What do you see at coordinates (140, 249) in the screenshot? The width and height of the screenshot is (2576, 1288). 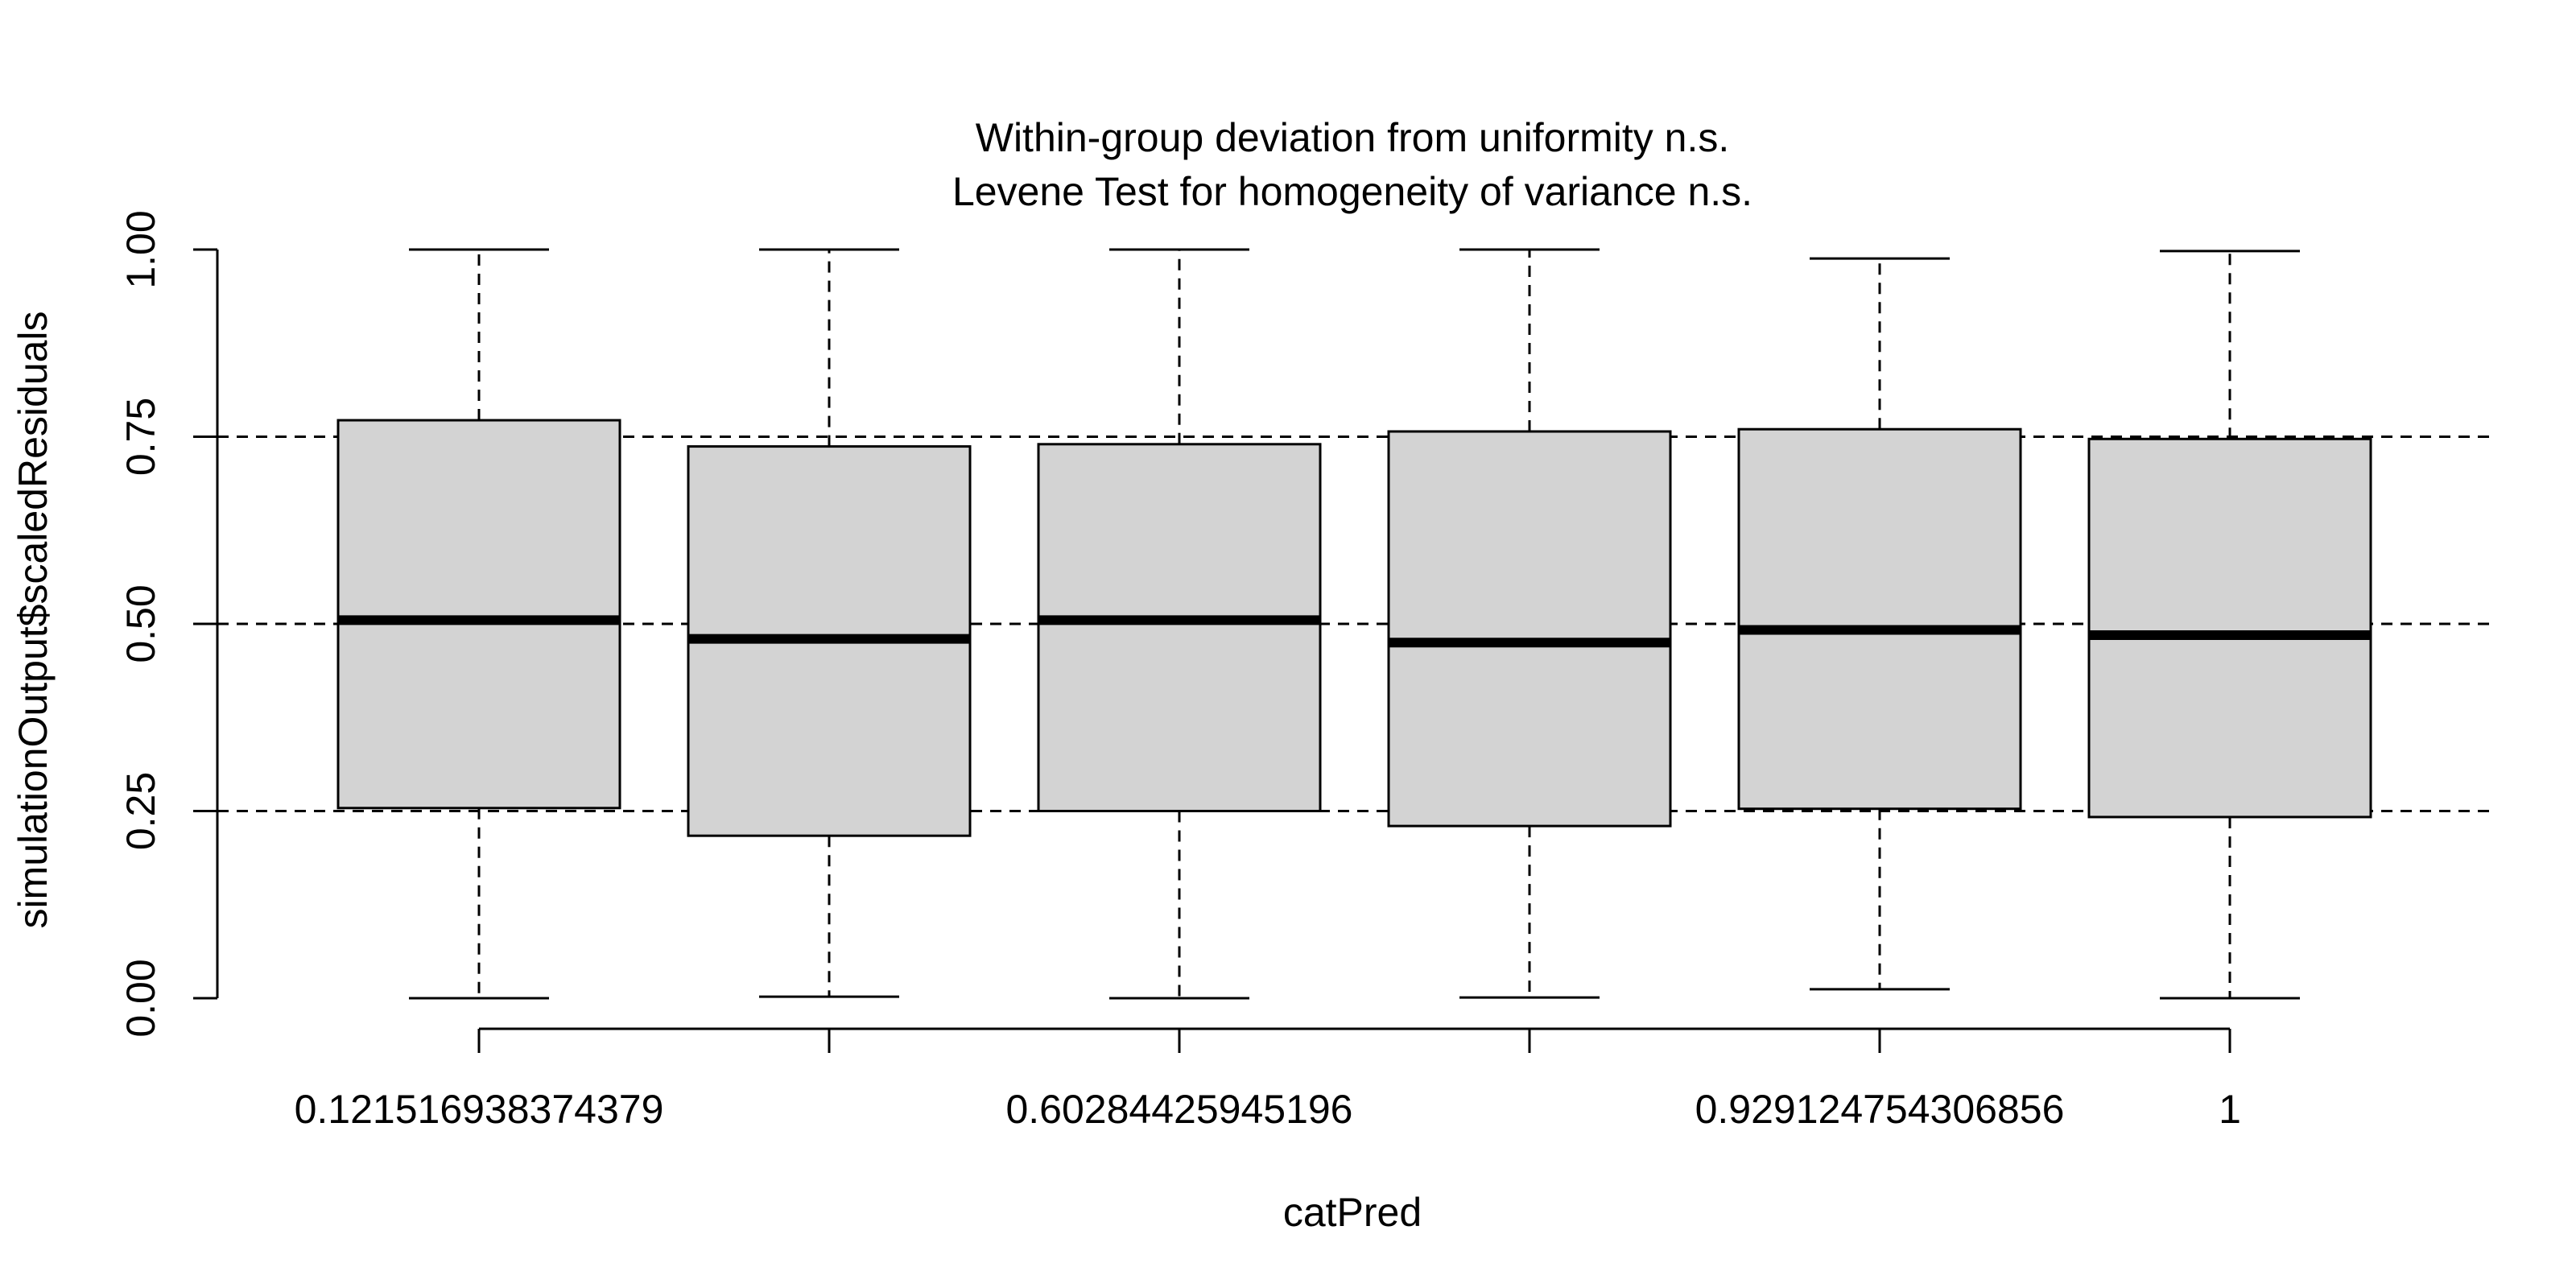 I see `y-tick-label: 1.00` at bounding box center [140, 249].